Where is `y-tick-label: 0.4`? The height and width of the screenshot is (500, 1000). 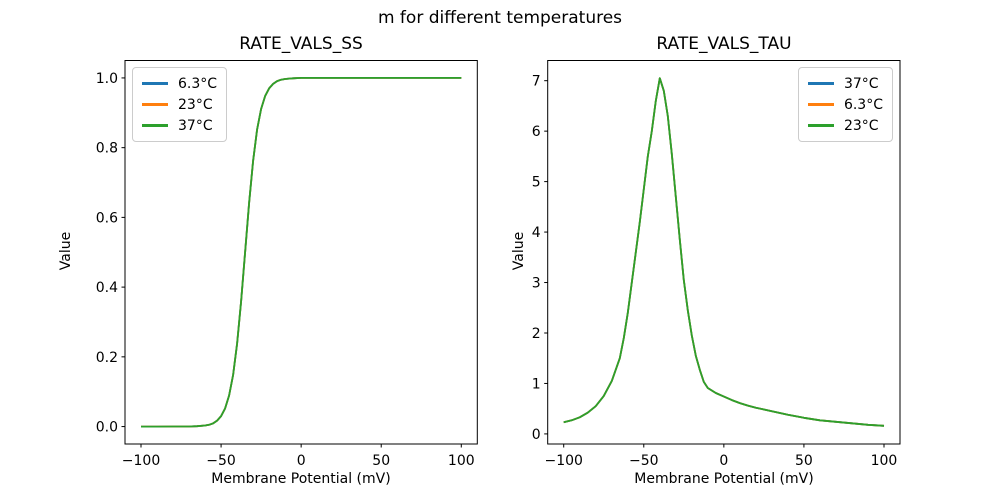 y-tick-label: 0.4 is located at coordinates (107, 288).